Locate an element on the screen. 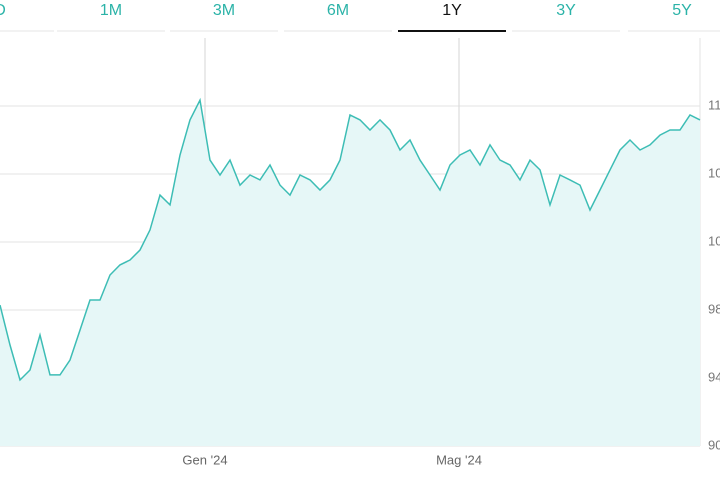  tab: 6M is located at coordinates (338, 10).